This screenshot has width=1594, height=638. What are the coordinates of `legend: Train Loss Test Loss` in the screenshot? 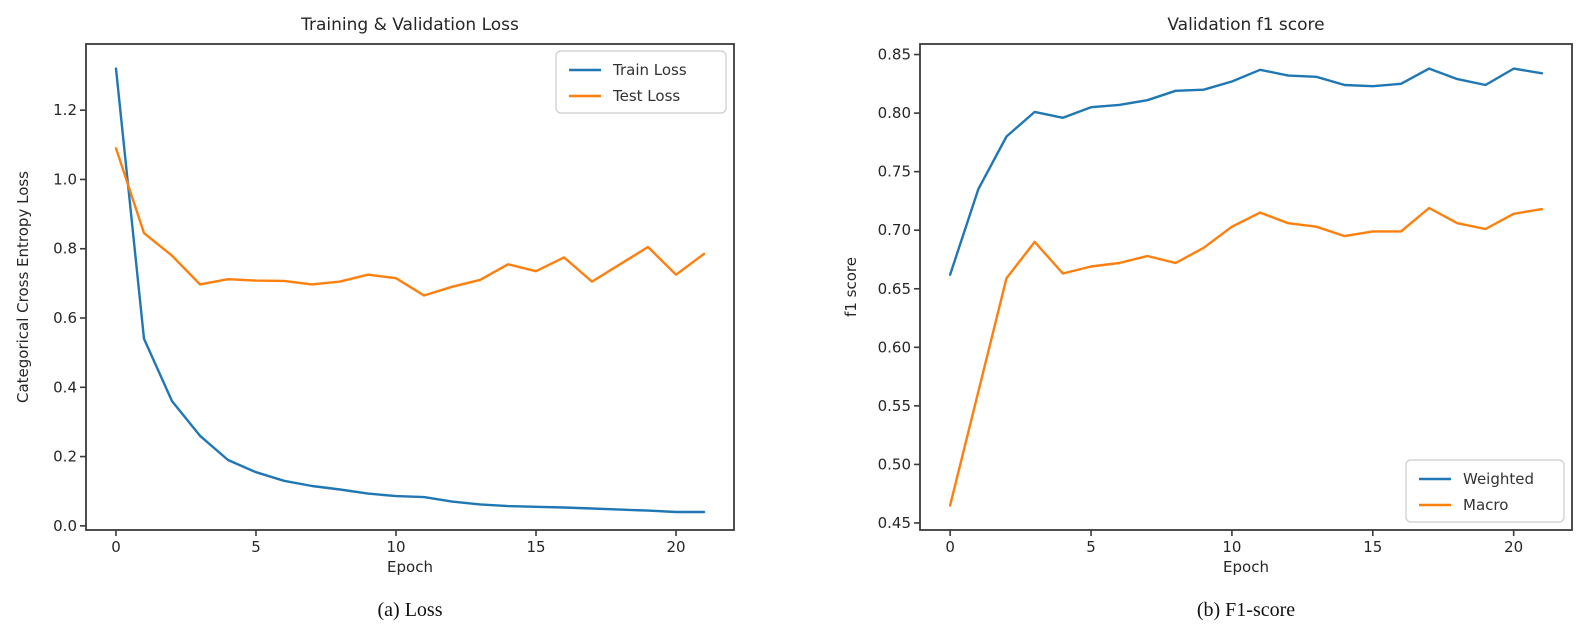 It's located at (641, 82).